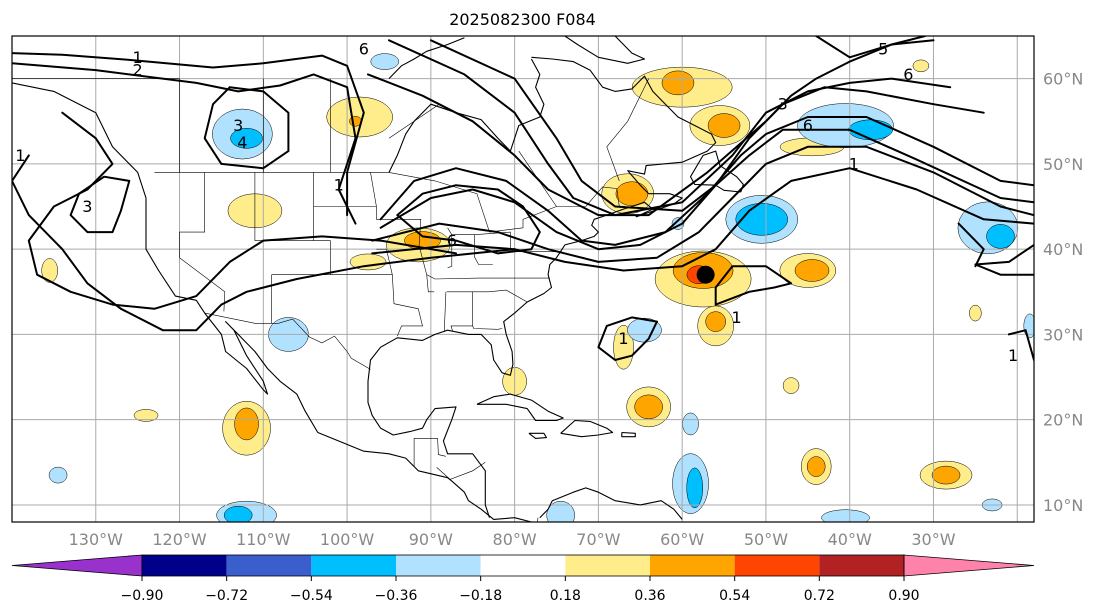  Describe the element at coordinates (522, 19) in the screenshot. I see `map-title: 2025082300 F084` at that location.